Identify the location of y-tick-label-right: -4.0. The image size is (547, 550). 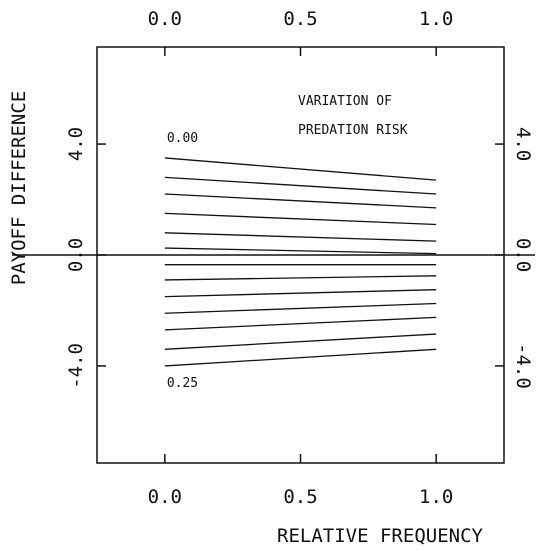
(523, 366).